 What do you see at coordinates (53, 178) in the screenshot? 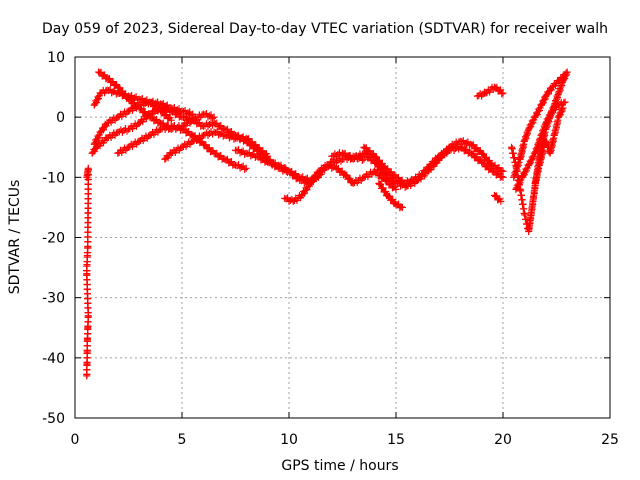
I see `y-tick-label: -10` at bounding box center [53, 178].